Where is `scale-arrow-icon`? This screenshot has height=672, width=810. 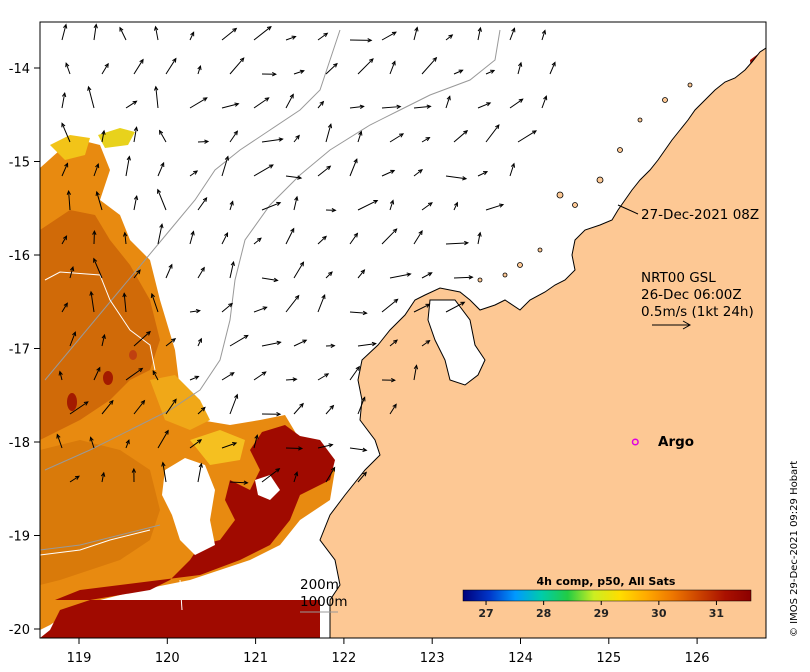 scale-arrow-icon is located at coordinates (672, 325).